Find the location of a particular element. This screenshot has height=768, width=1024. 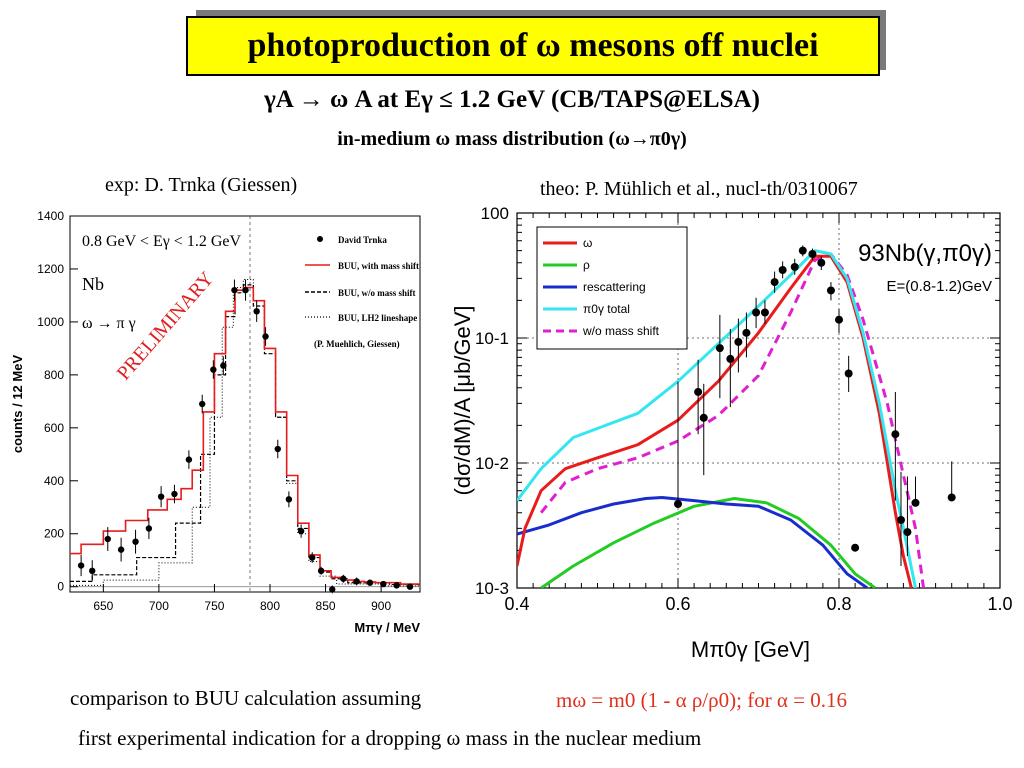

y-tick-label: 200 is located at coordinates (54, 534).